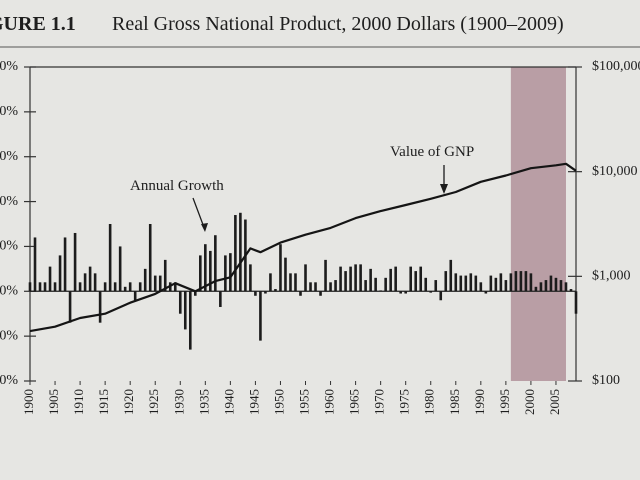 Image resolution: width=640 pixels, height=480 pixels. What do you see at coordinates (9, 201) in the screenshot?
I see `y-tick-label: 20%` at bounding box center [9, 201].